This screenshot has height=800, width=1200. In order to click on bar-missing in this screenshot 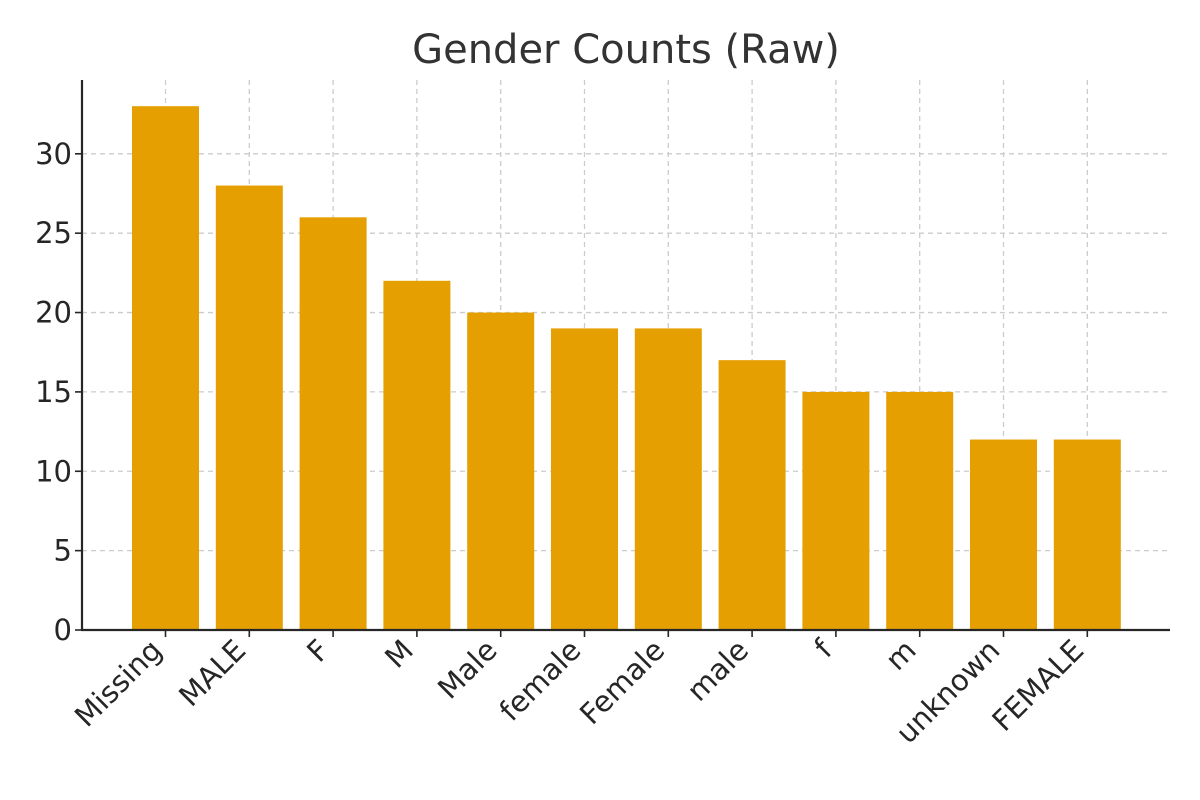, I will do `click(165, 368)`.